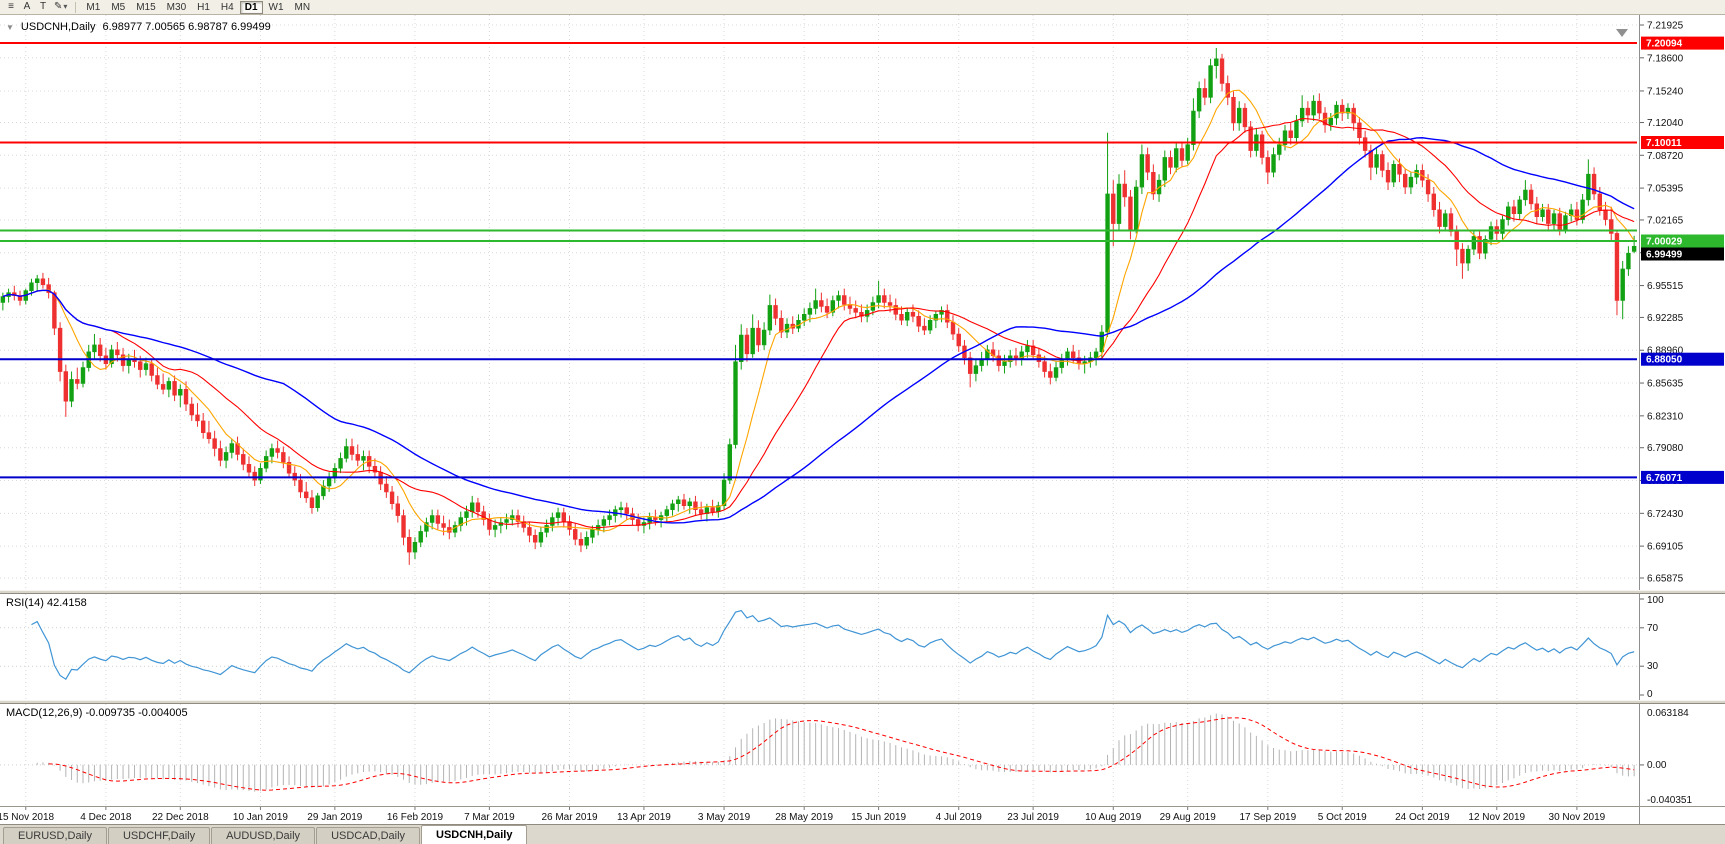 The width and height of the screenshot is (1725, 844). What do you see at coordinates (1665, 123) in the screenshot?
I see `axis-label: 7.12040` at bounding box center [1665, 123].